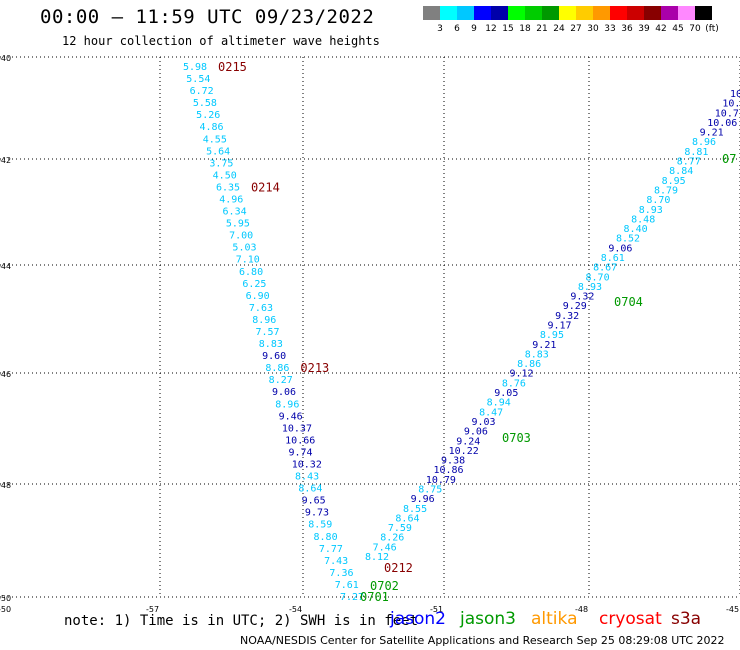 The height and width of the screenshot is (650, 740). Describe the element at coordinates (448, 470) in the screenshot. I see `wave-height-value: 10.86` at that location.